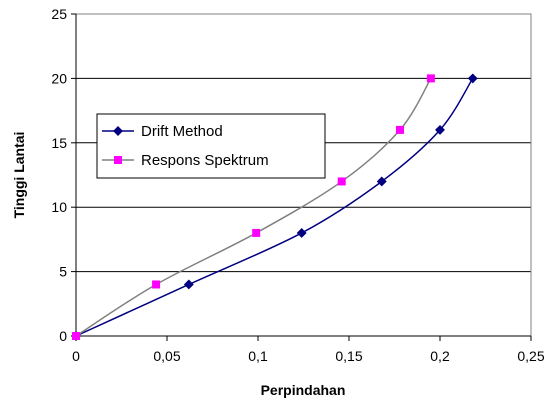  What do you see at coordinates (182, 131) in the screenshot?
I see `legend-label-drift: Drift Method` at bounding box center [182, 131].